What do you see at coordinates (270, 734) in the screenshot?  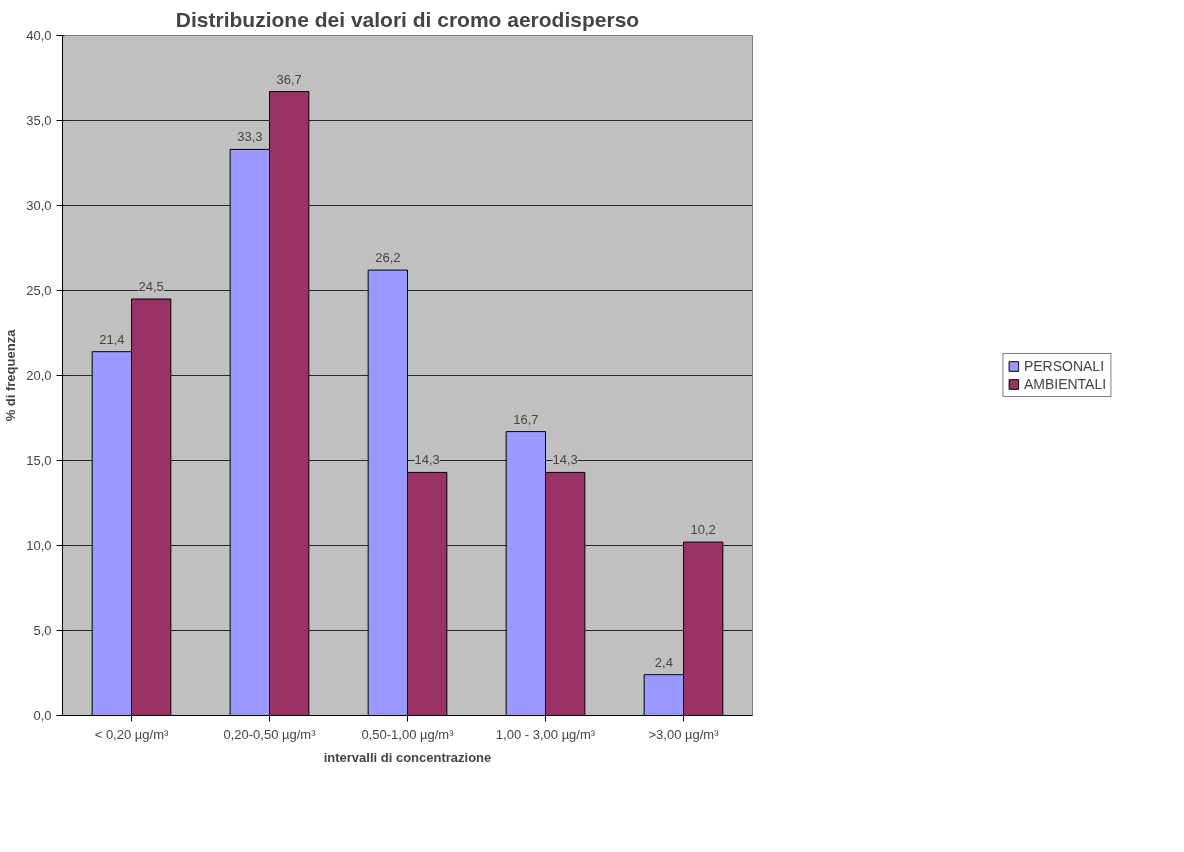 I see `x-tick-label: 0,20-0,50 µg/m³` at bounding box center [270, 734].